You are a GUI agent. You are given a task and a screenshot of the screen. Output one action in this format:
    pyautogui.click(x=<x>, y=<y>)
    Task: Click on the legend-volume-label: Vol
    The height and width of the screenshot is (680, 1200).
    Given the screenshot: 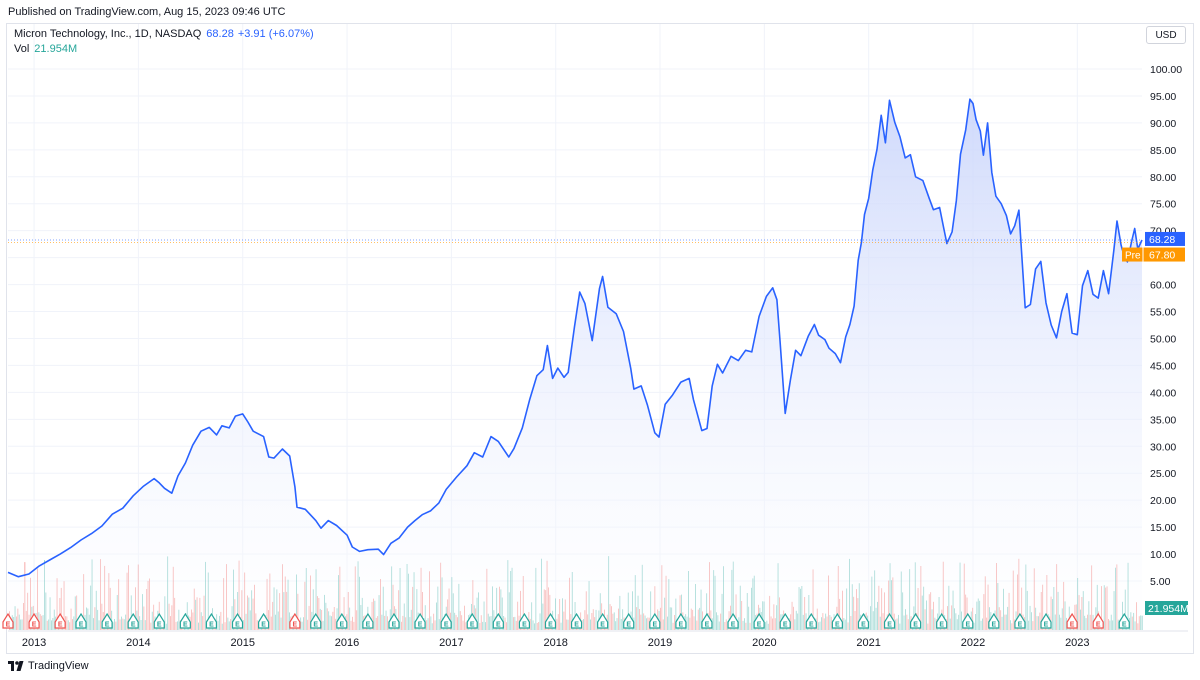 What is the action you would take?
    pyautogui.click(x=22, y=49)
    